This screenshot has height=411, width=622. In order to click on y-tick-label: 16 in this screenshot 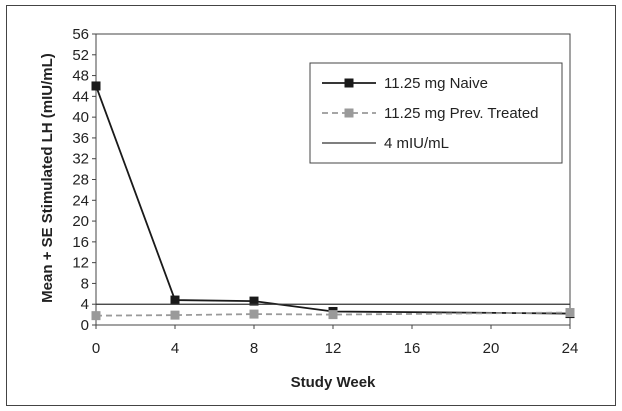, I will do `click(80, 242)`.